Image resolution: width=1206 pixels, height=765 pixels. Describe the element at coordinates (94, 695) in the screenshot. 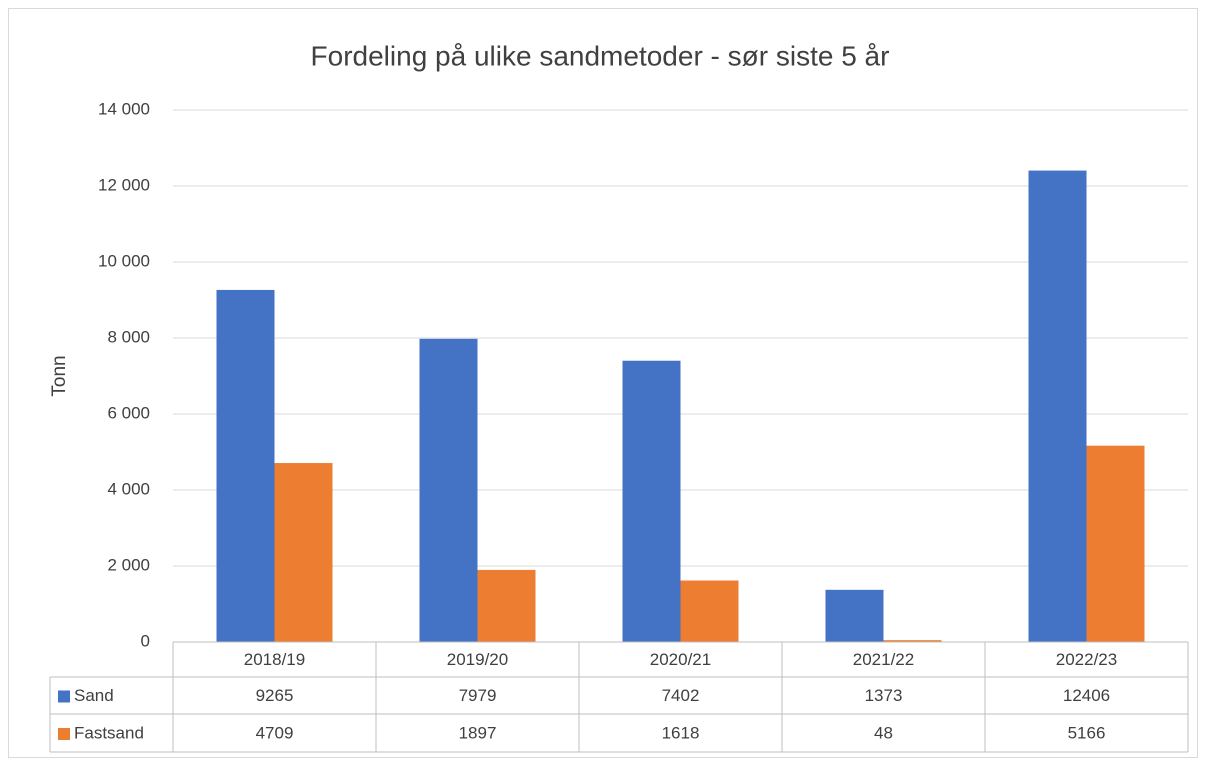

I see `legend-label: Sand` at that location.